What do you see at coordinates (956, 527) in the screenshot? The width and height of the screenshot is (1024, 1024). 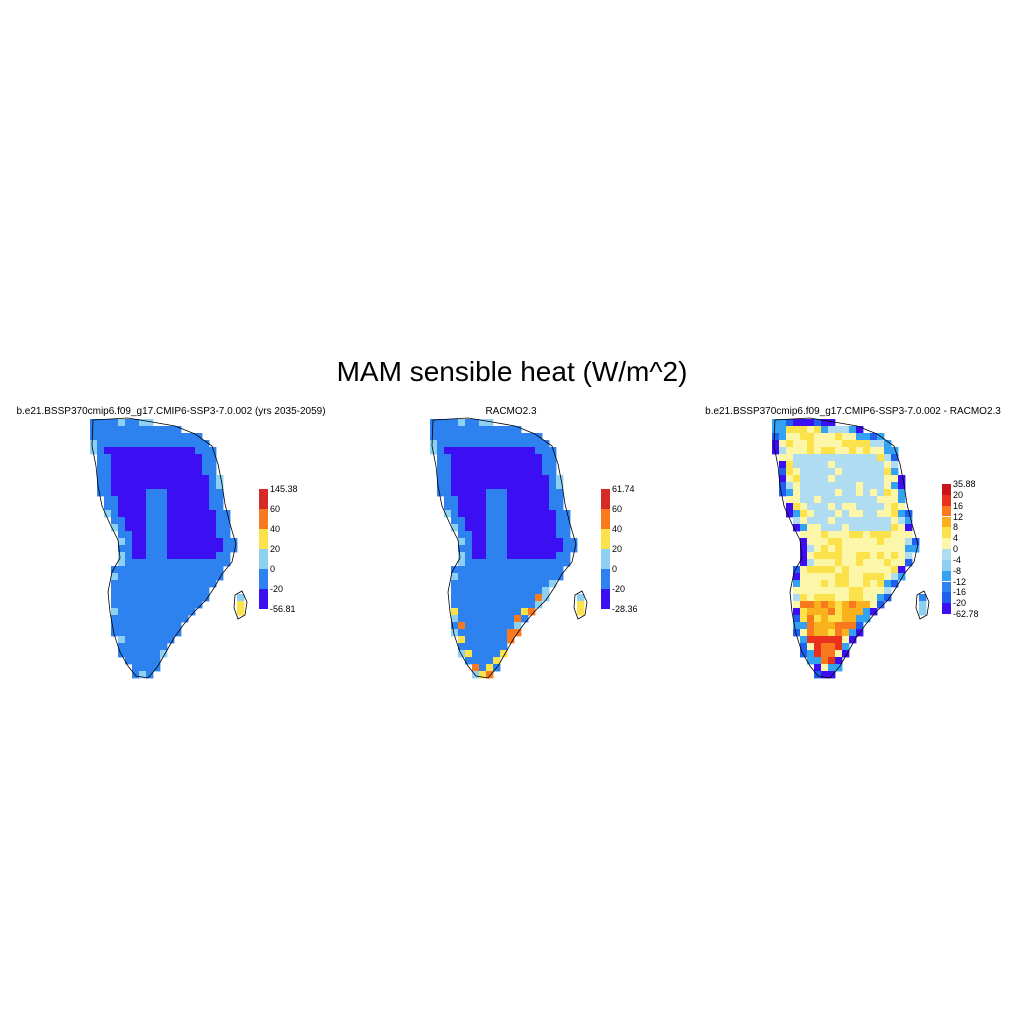 I see `colorbar-label: 8` at bounding box center [956, 527].